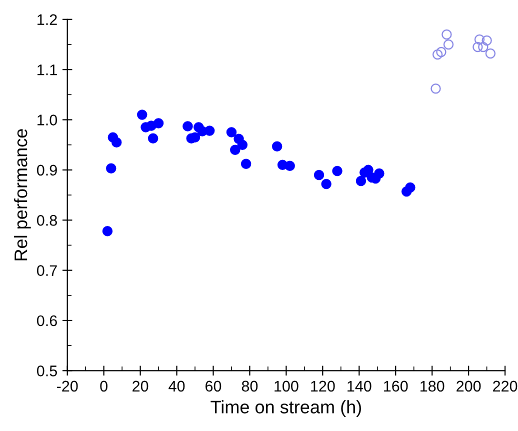 The height and width of the screenshot is (431, 518). What do you see at coordinates (46, 170) in the screenshot?
I see `y-tick-label: 0.9` at bounding box center [46, 170].